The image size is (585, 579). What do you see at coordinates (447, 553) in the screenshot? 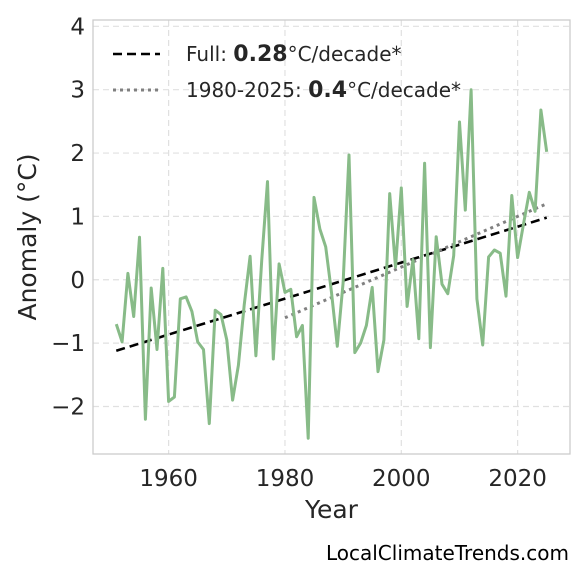
I see `site-credit: LocalClimateTrends.com` at bounding box center [447, 553].